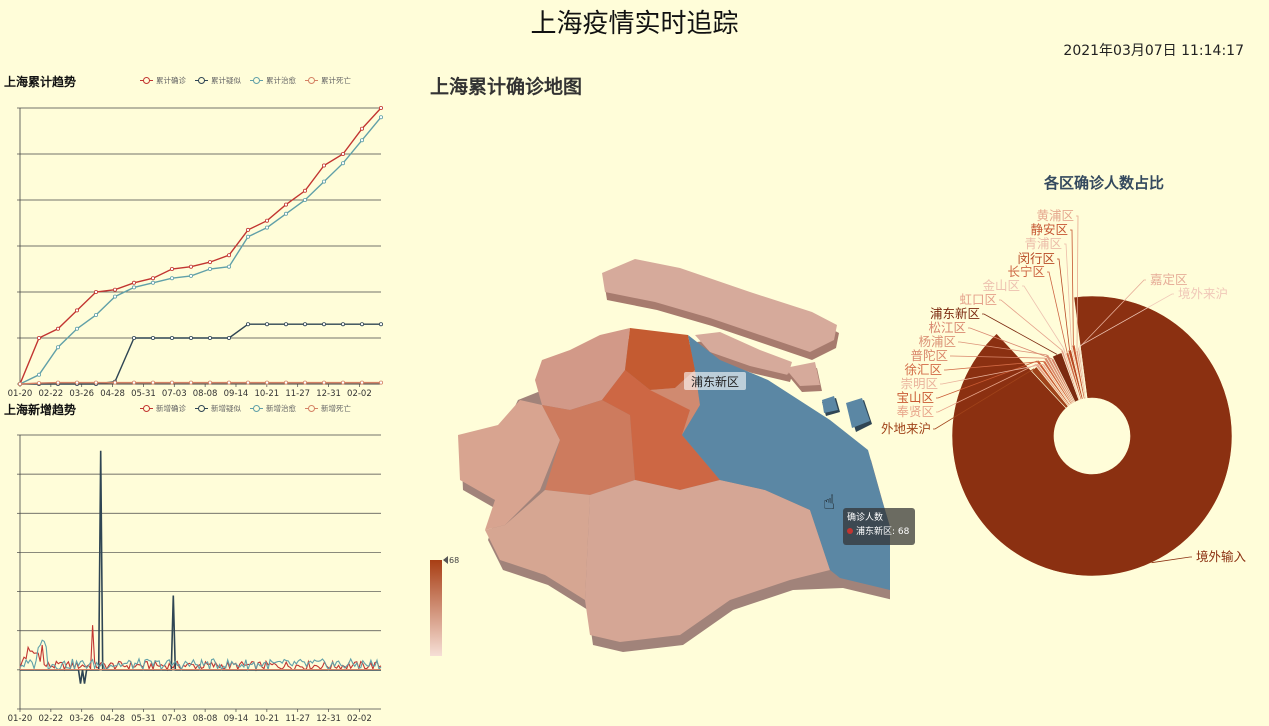 This screenshot has width=1269, height=726. Describe the element at coordinates (218, 80) in the screenshot. I see `legend-item-cum-suspected: 累计疑似` at that location.